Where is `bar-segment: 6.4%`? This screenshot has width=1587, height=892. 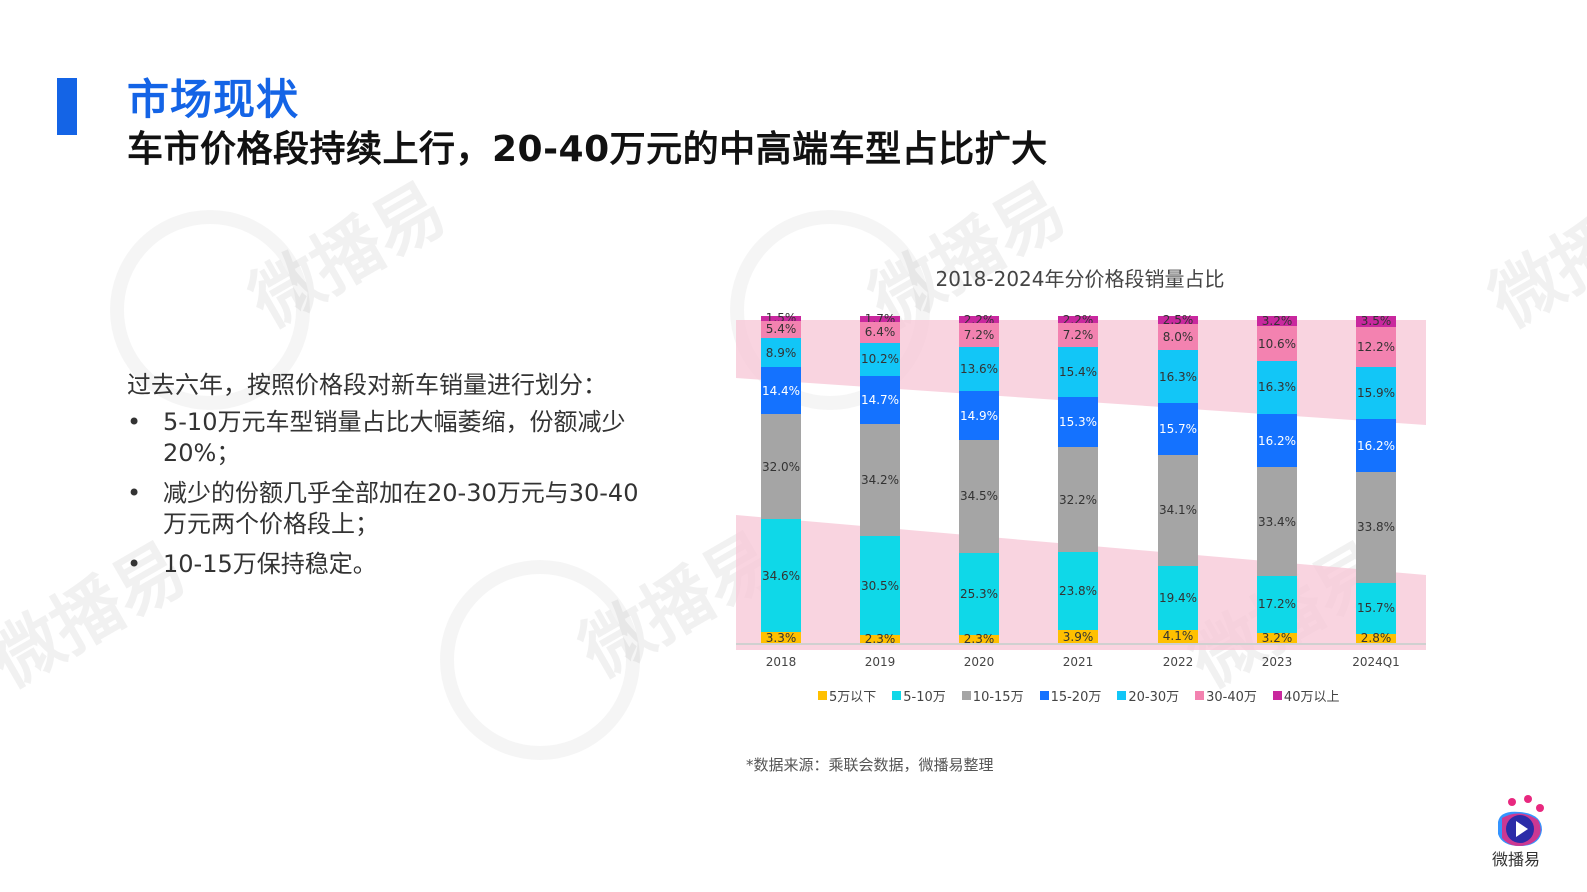 bar-segment: 6.4% is located at coordinates (880, 332).